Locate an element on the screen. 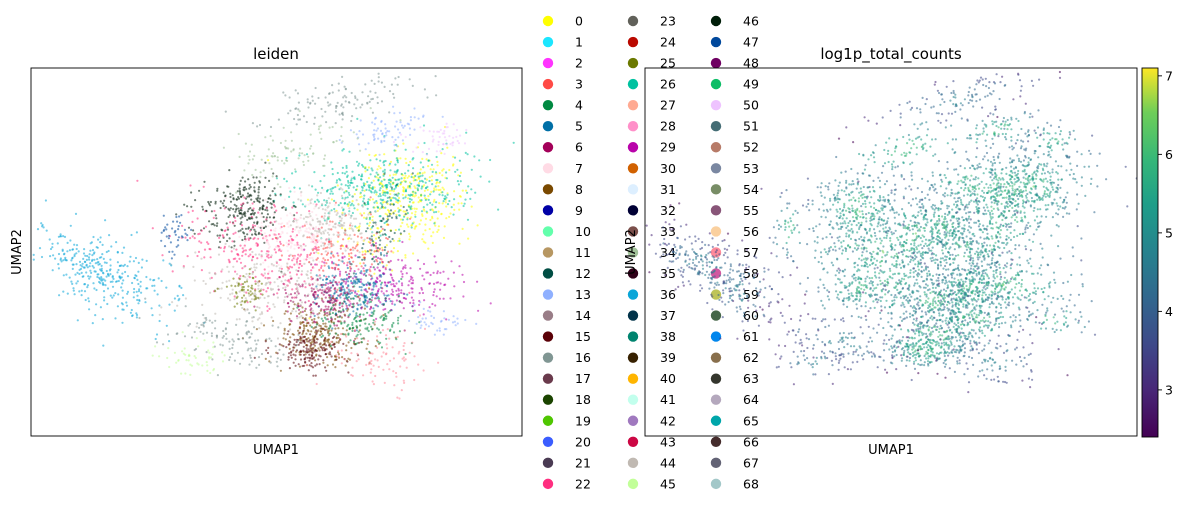 The height and width of the screenshot is (505, 1184). legend-label: 51 is located at coordinates (751, 126).